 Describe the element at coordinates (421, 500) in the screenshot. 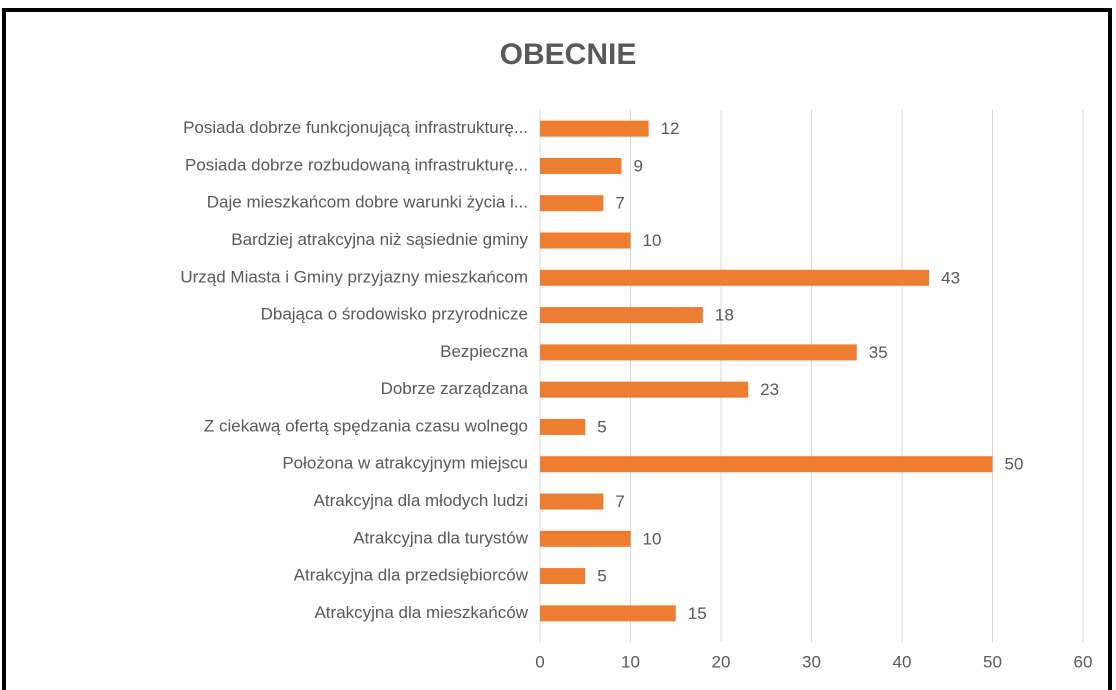

I see `y-tick-label: Atrakcyjna dla młodych ludzi` at that location.